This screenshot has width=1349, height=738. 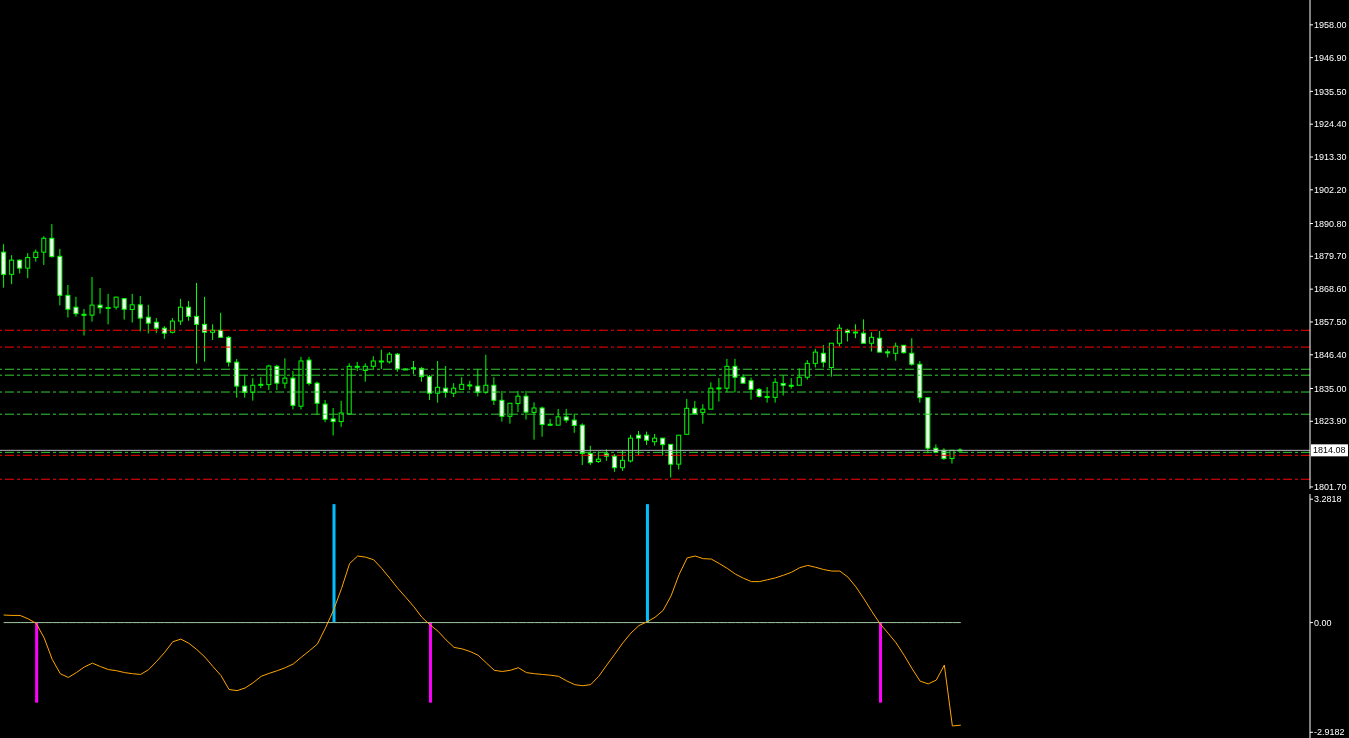 What do you see at coordinates (1330, 354) in the screenshot?
I see `y-tick-label: 1846.40` at bounding box center [1330, 354].